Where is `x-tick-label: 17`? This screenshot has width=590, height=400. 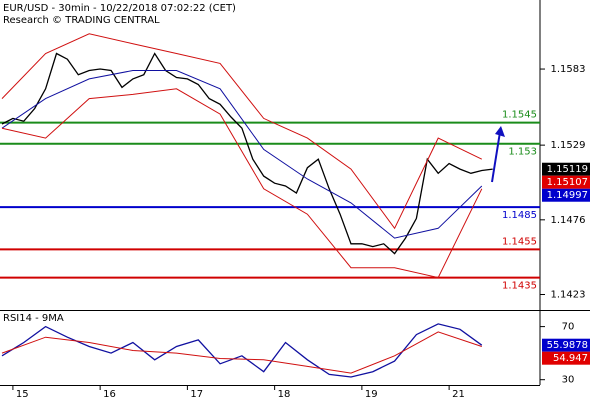
x-tick-label: 17 is located at coordinates (196, 394).